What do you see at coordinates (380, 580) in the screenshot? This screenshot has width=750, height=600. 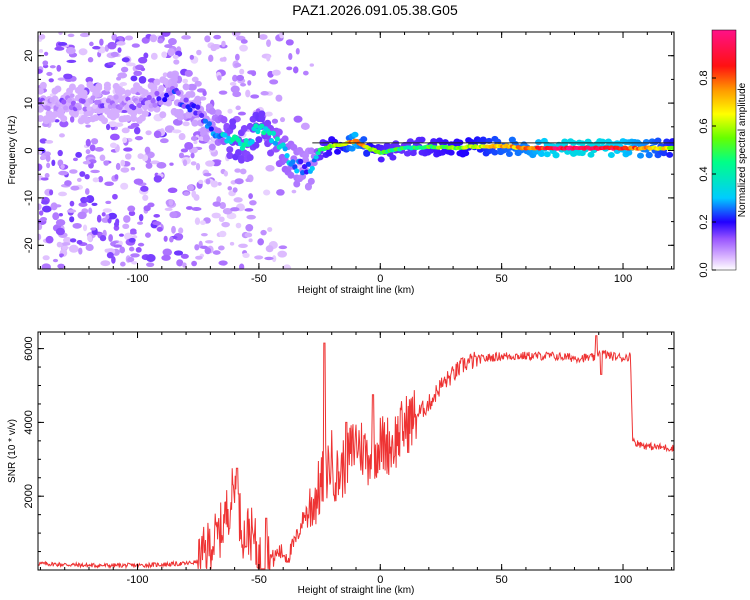 I see `x-tick-label: 0` at bounding box center [380, 580].